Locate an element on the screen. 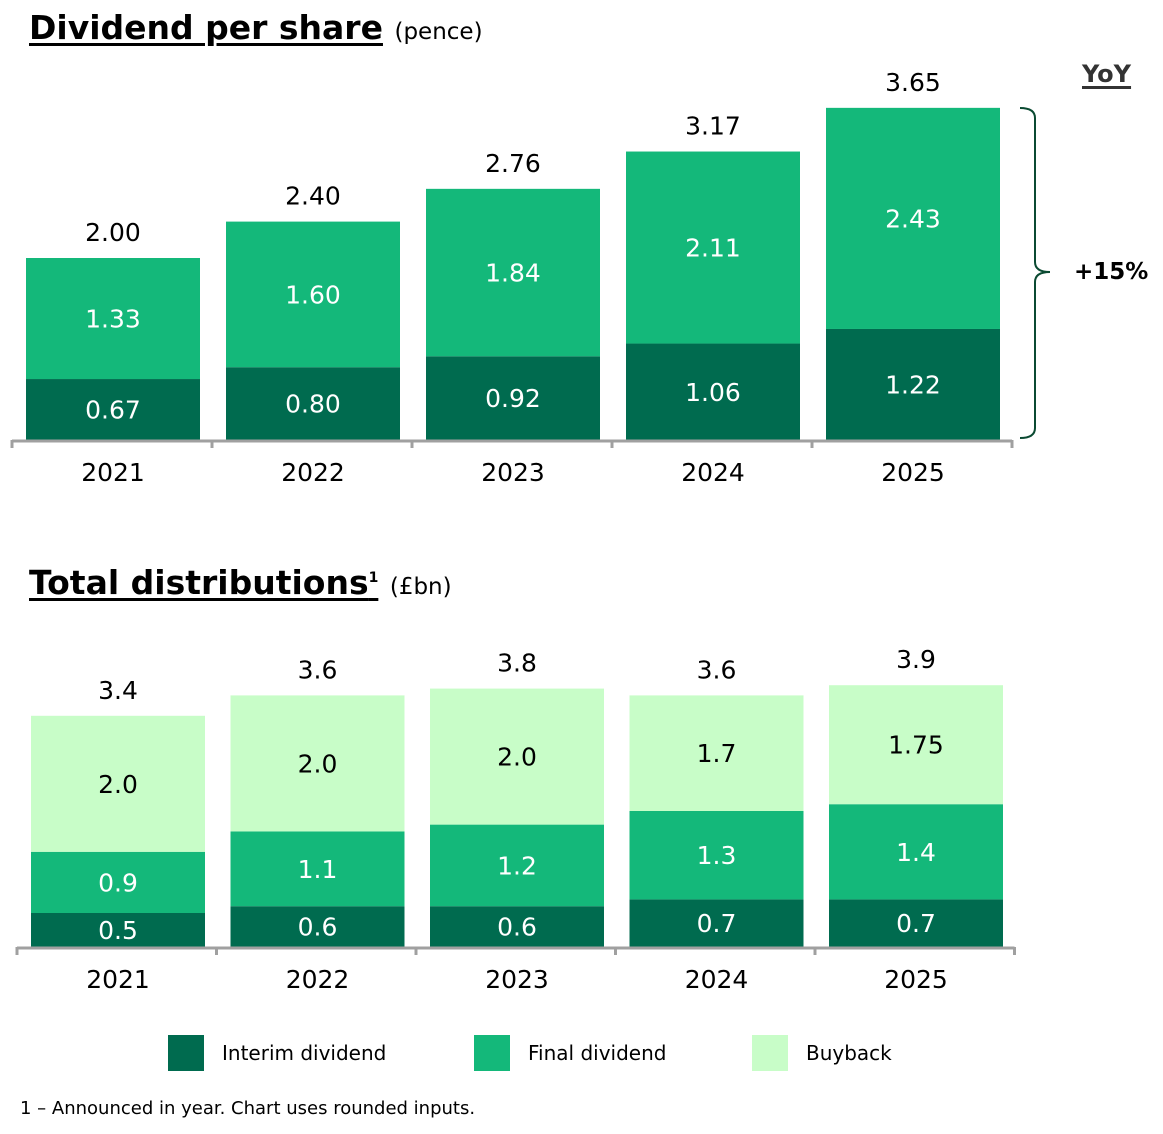 The width and height of the screenshot is (1163, 1134). chart1-label-final-2023: 1.84 is located at coordinates (513, 273).